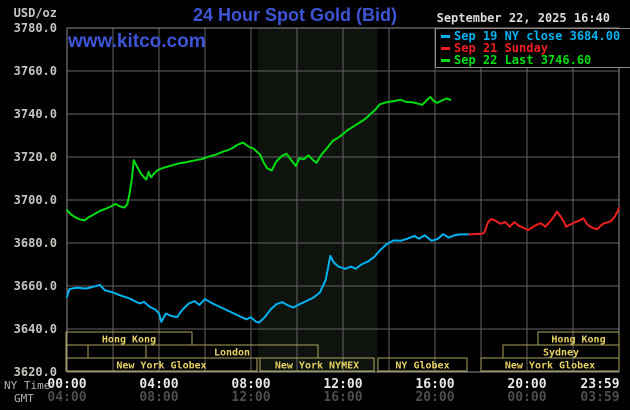  I want to click on y-tick-label: 3660.0, so click(35, 286).